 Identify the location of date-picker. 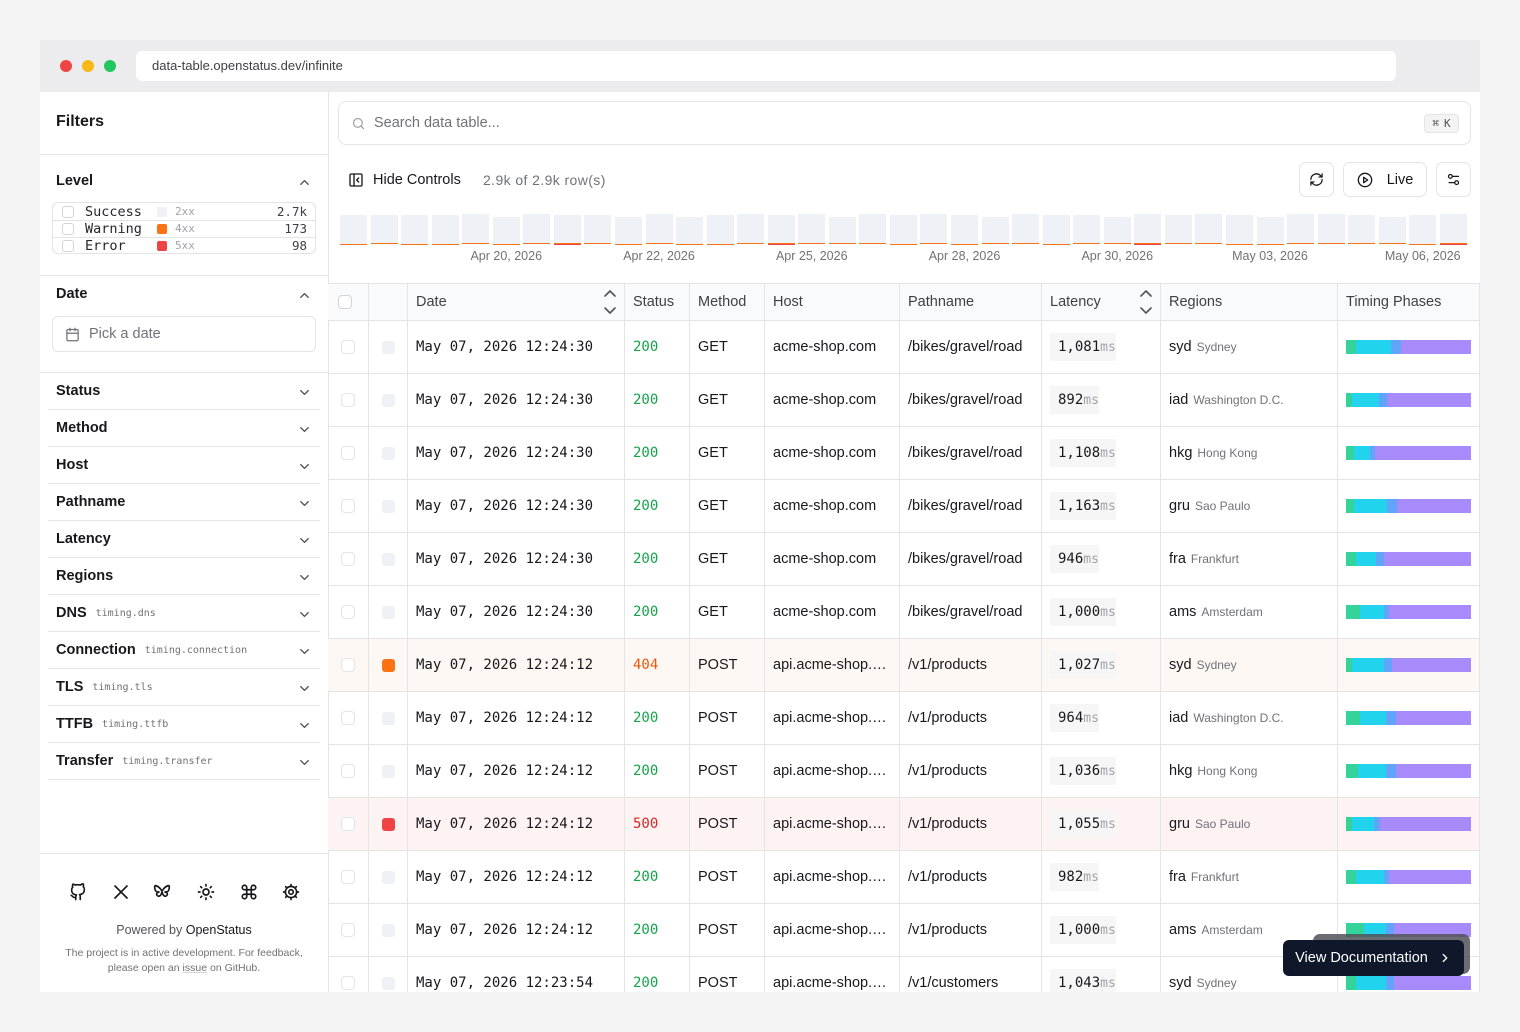
(184, 334).